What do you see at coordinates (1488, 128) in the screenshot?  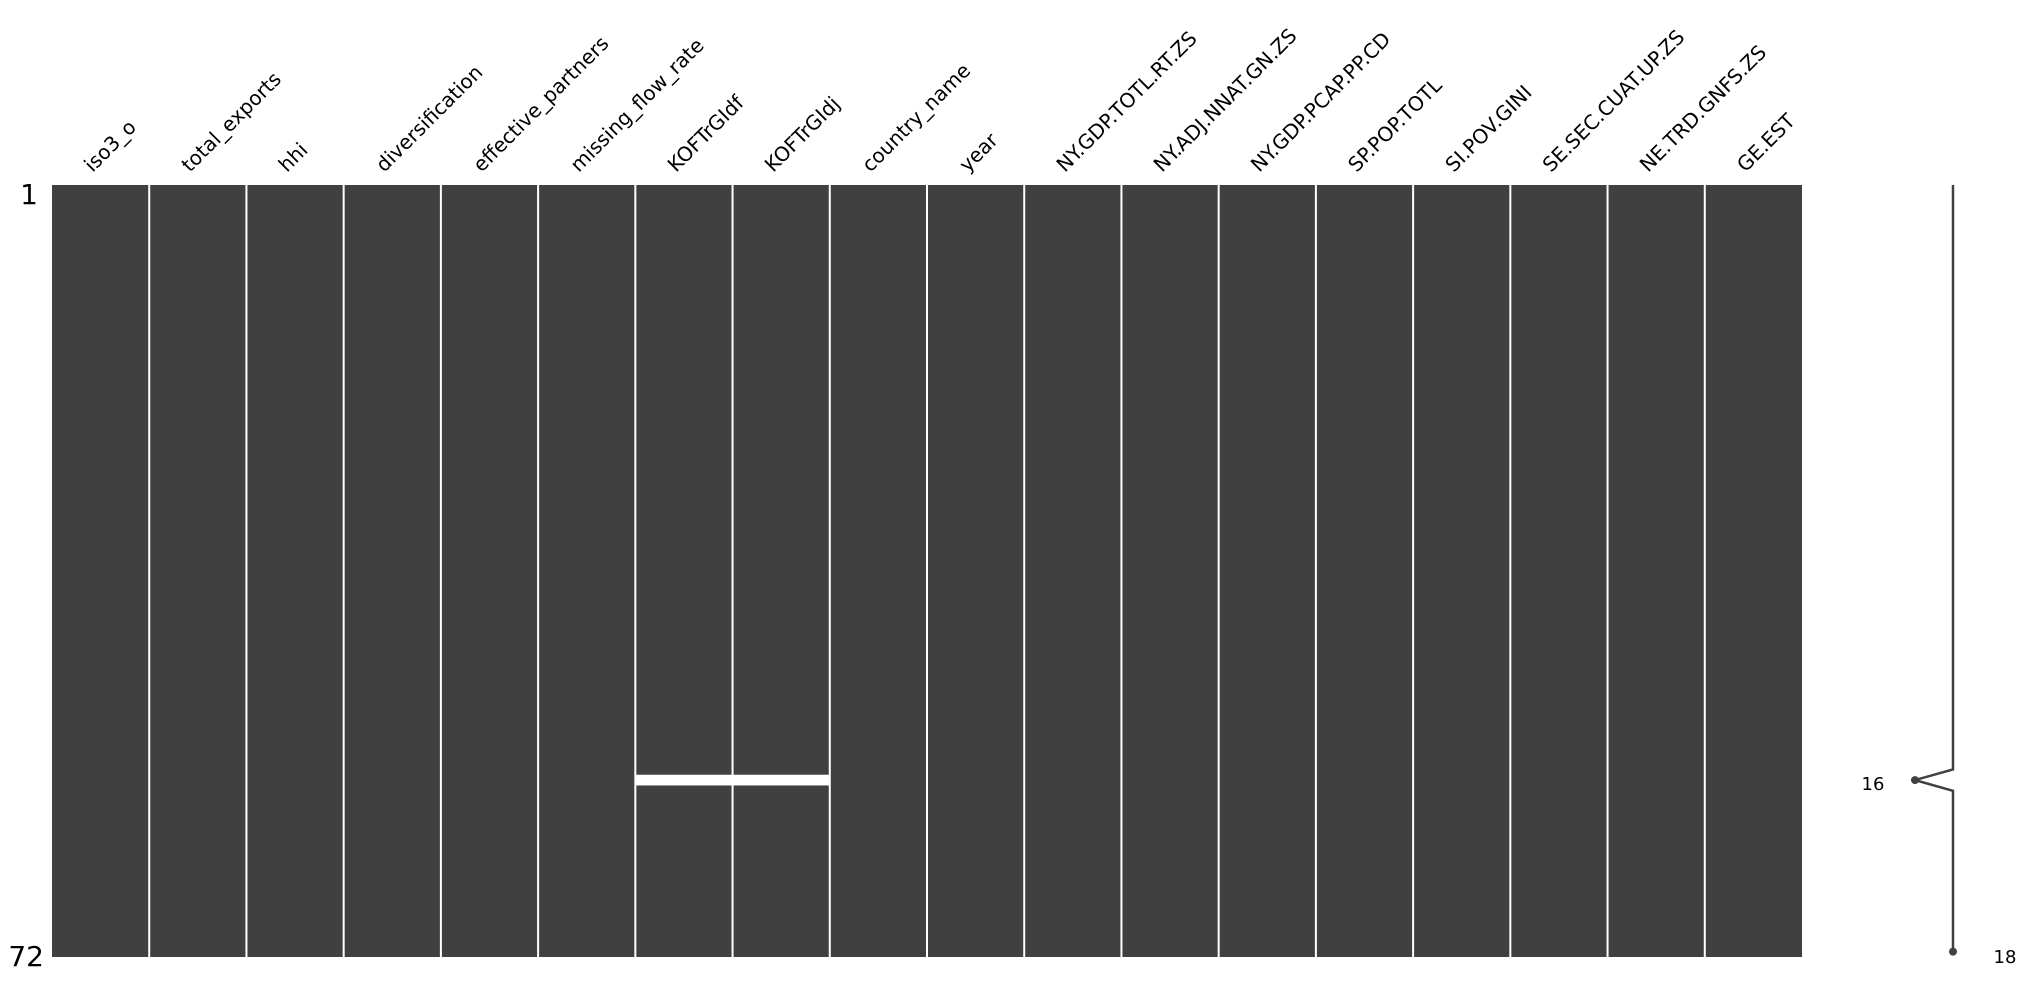 I see `column-label: SI.POV.GINI` at bounding box center [1488, 128].